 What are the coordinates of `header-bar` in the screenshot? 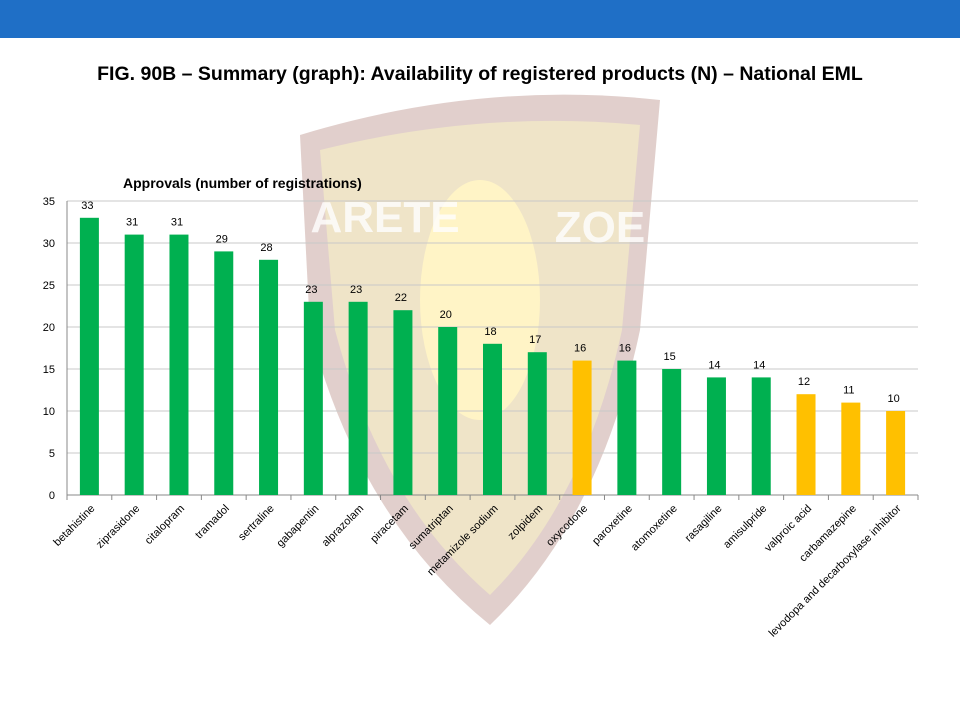 It's located at (480, 19).